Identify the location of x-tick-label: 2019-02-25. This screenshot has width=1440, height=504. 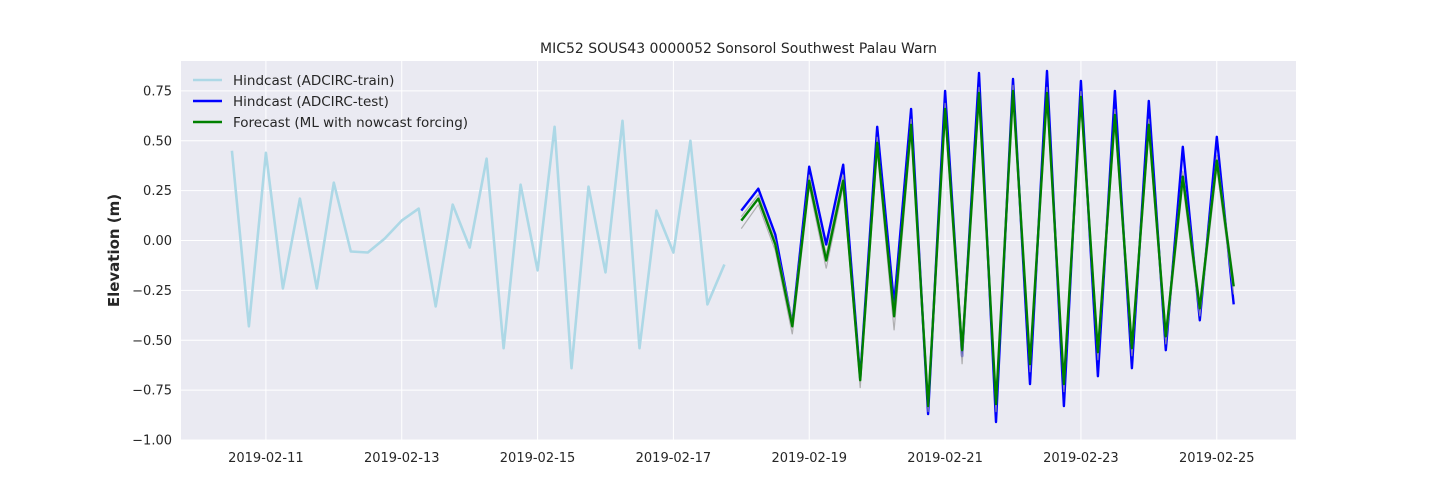
(1217, 458).